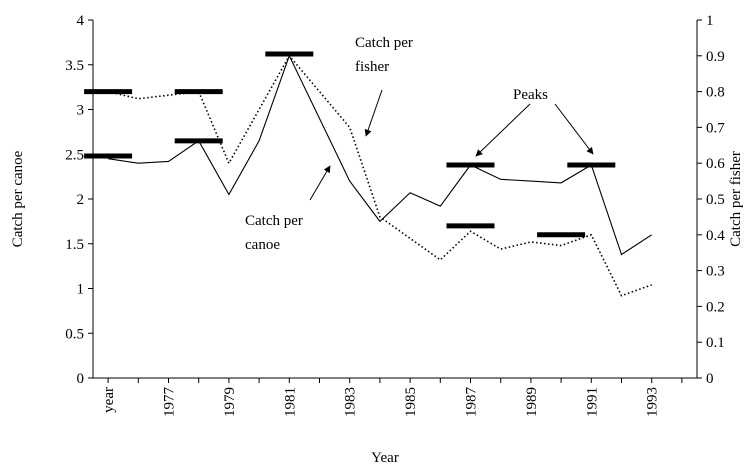 The height and width of the screenshot is (471, 744). I want to click on y2-tick-label: 0, so click(710, 379).